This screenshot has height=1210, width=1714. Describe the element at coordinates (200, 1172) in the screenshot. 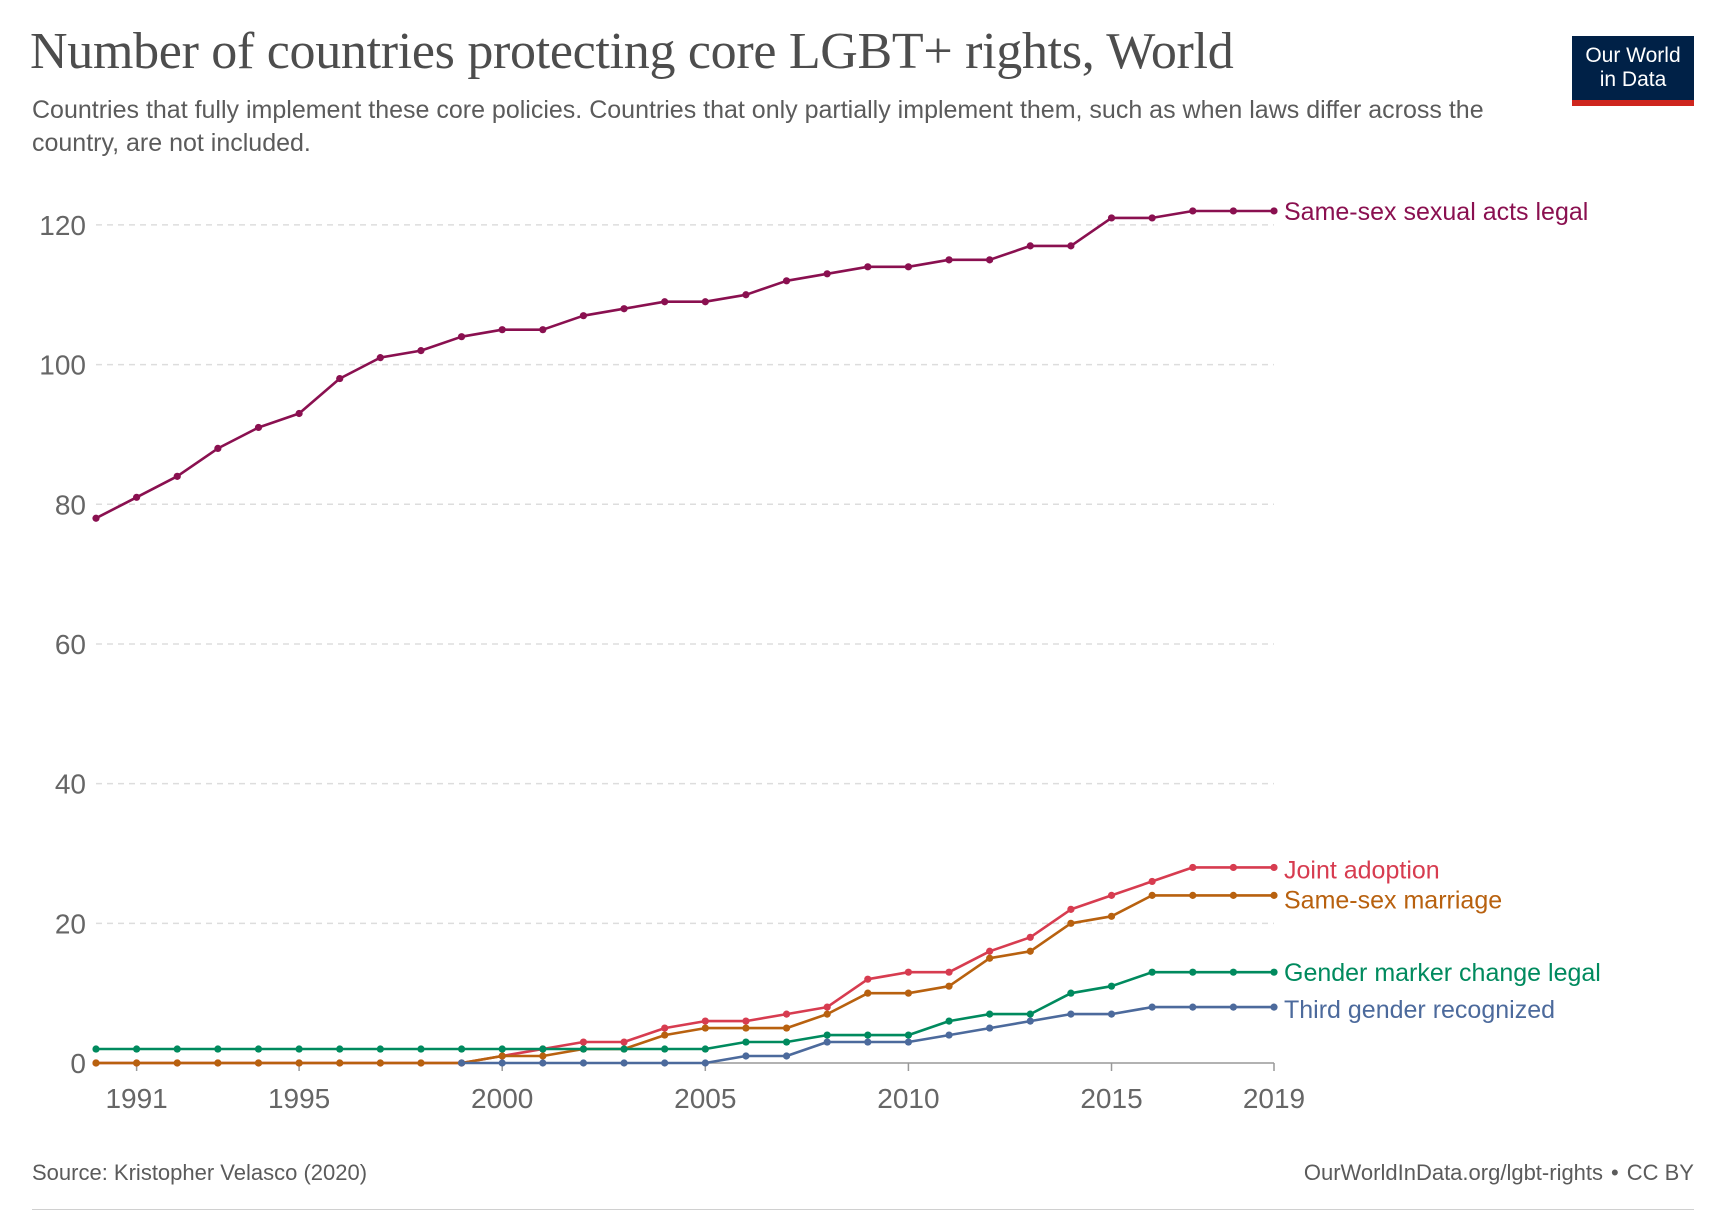

I see `source-note: Source: Kristopher Velasco (2020)` at that location.